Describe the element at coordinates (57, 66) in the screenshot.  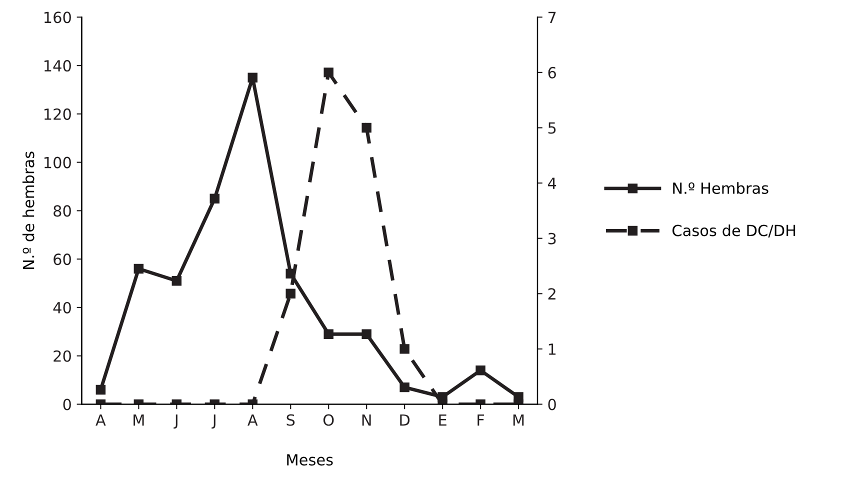
I see `y-tick-label: 140` at that location.